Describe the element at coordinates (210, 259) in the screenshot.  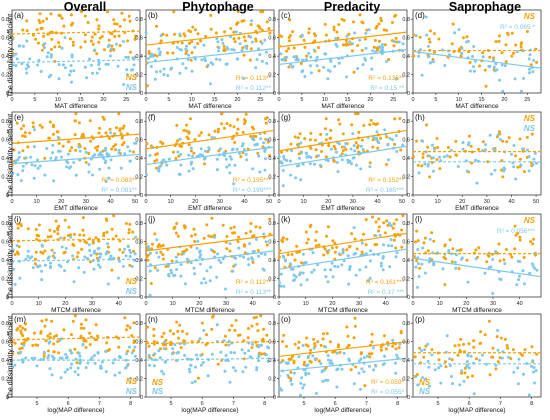
I see `fit-line-blue` at that location.